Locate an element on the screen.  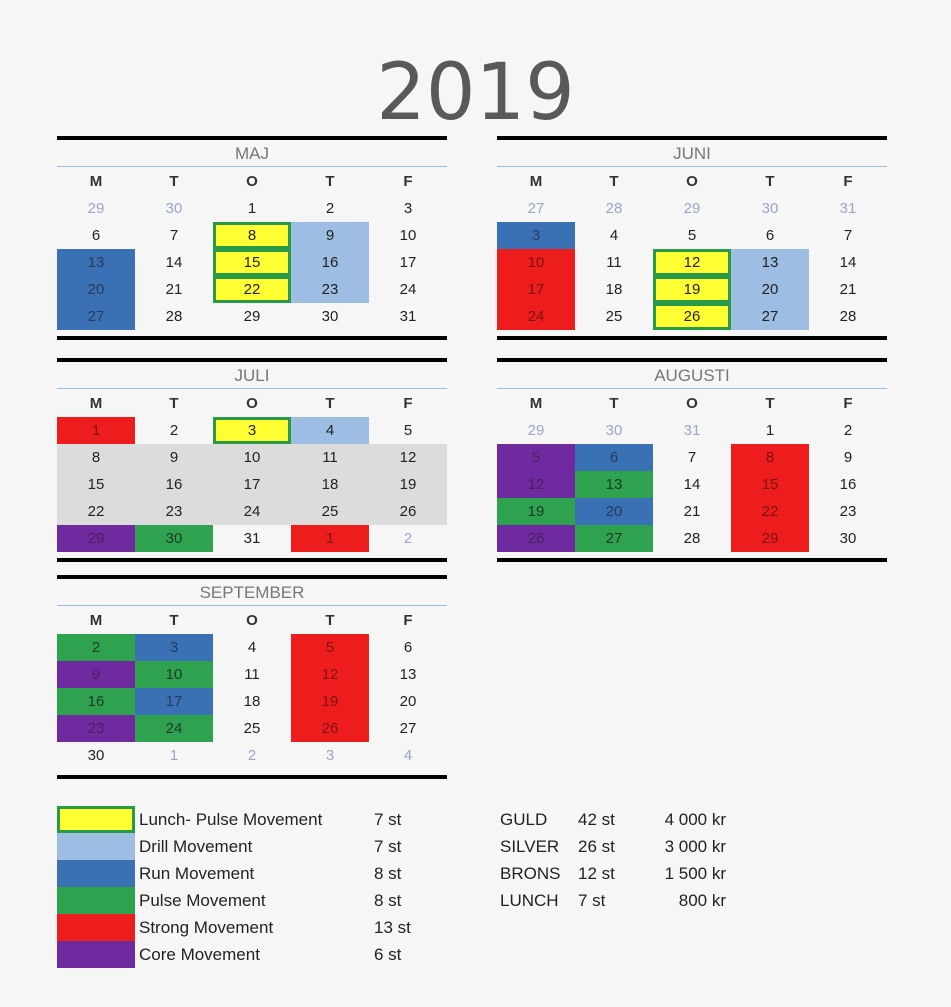
day-cell: 11 is located at coordinates (252, 674).